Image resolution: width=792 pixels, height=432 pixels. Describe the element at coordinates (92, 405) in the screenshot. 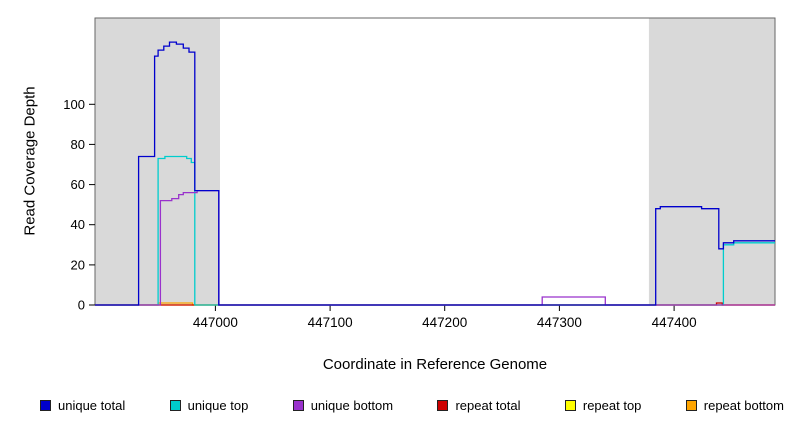

I see `legend-label: unique total` at that location.